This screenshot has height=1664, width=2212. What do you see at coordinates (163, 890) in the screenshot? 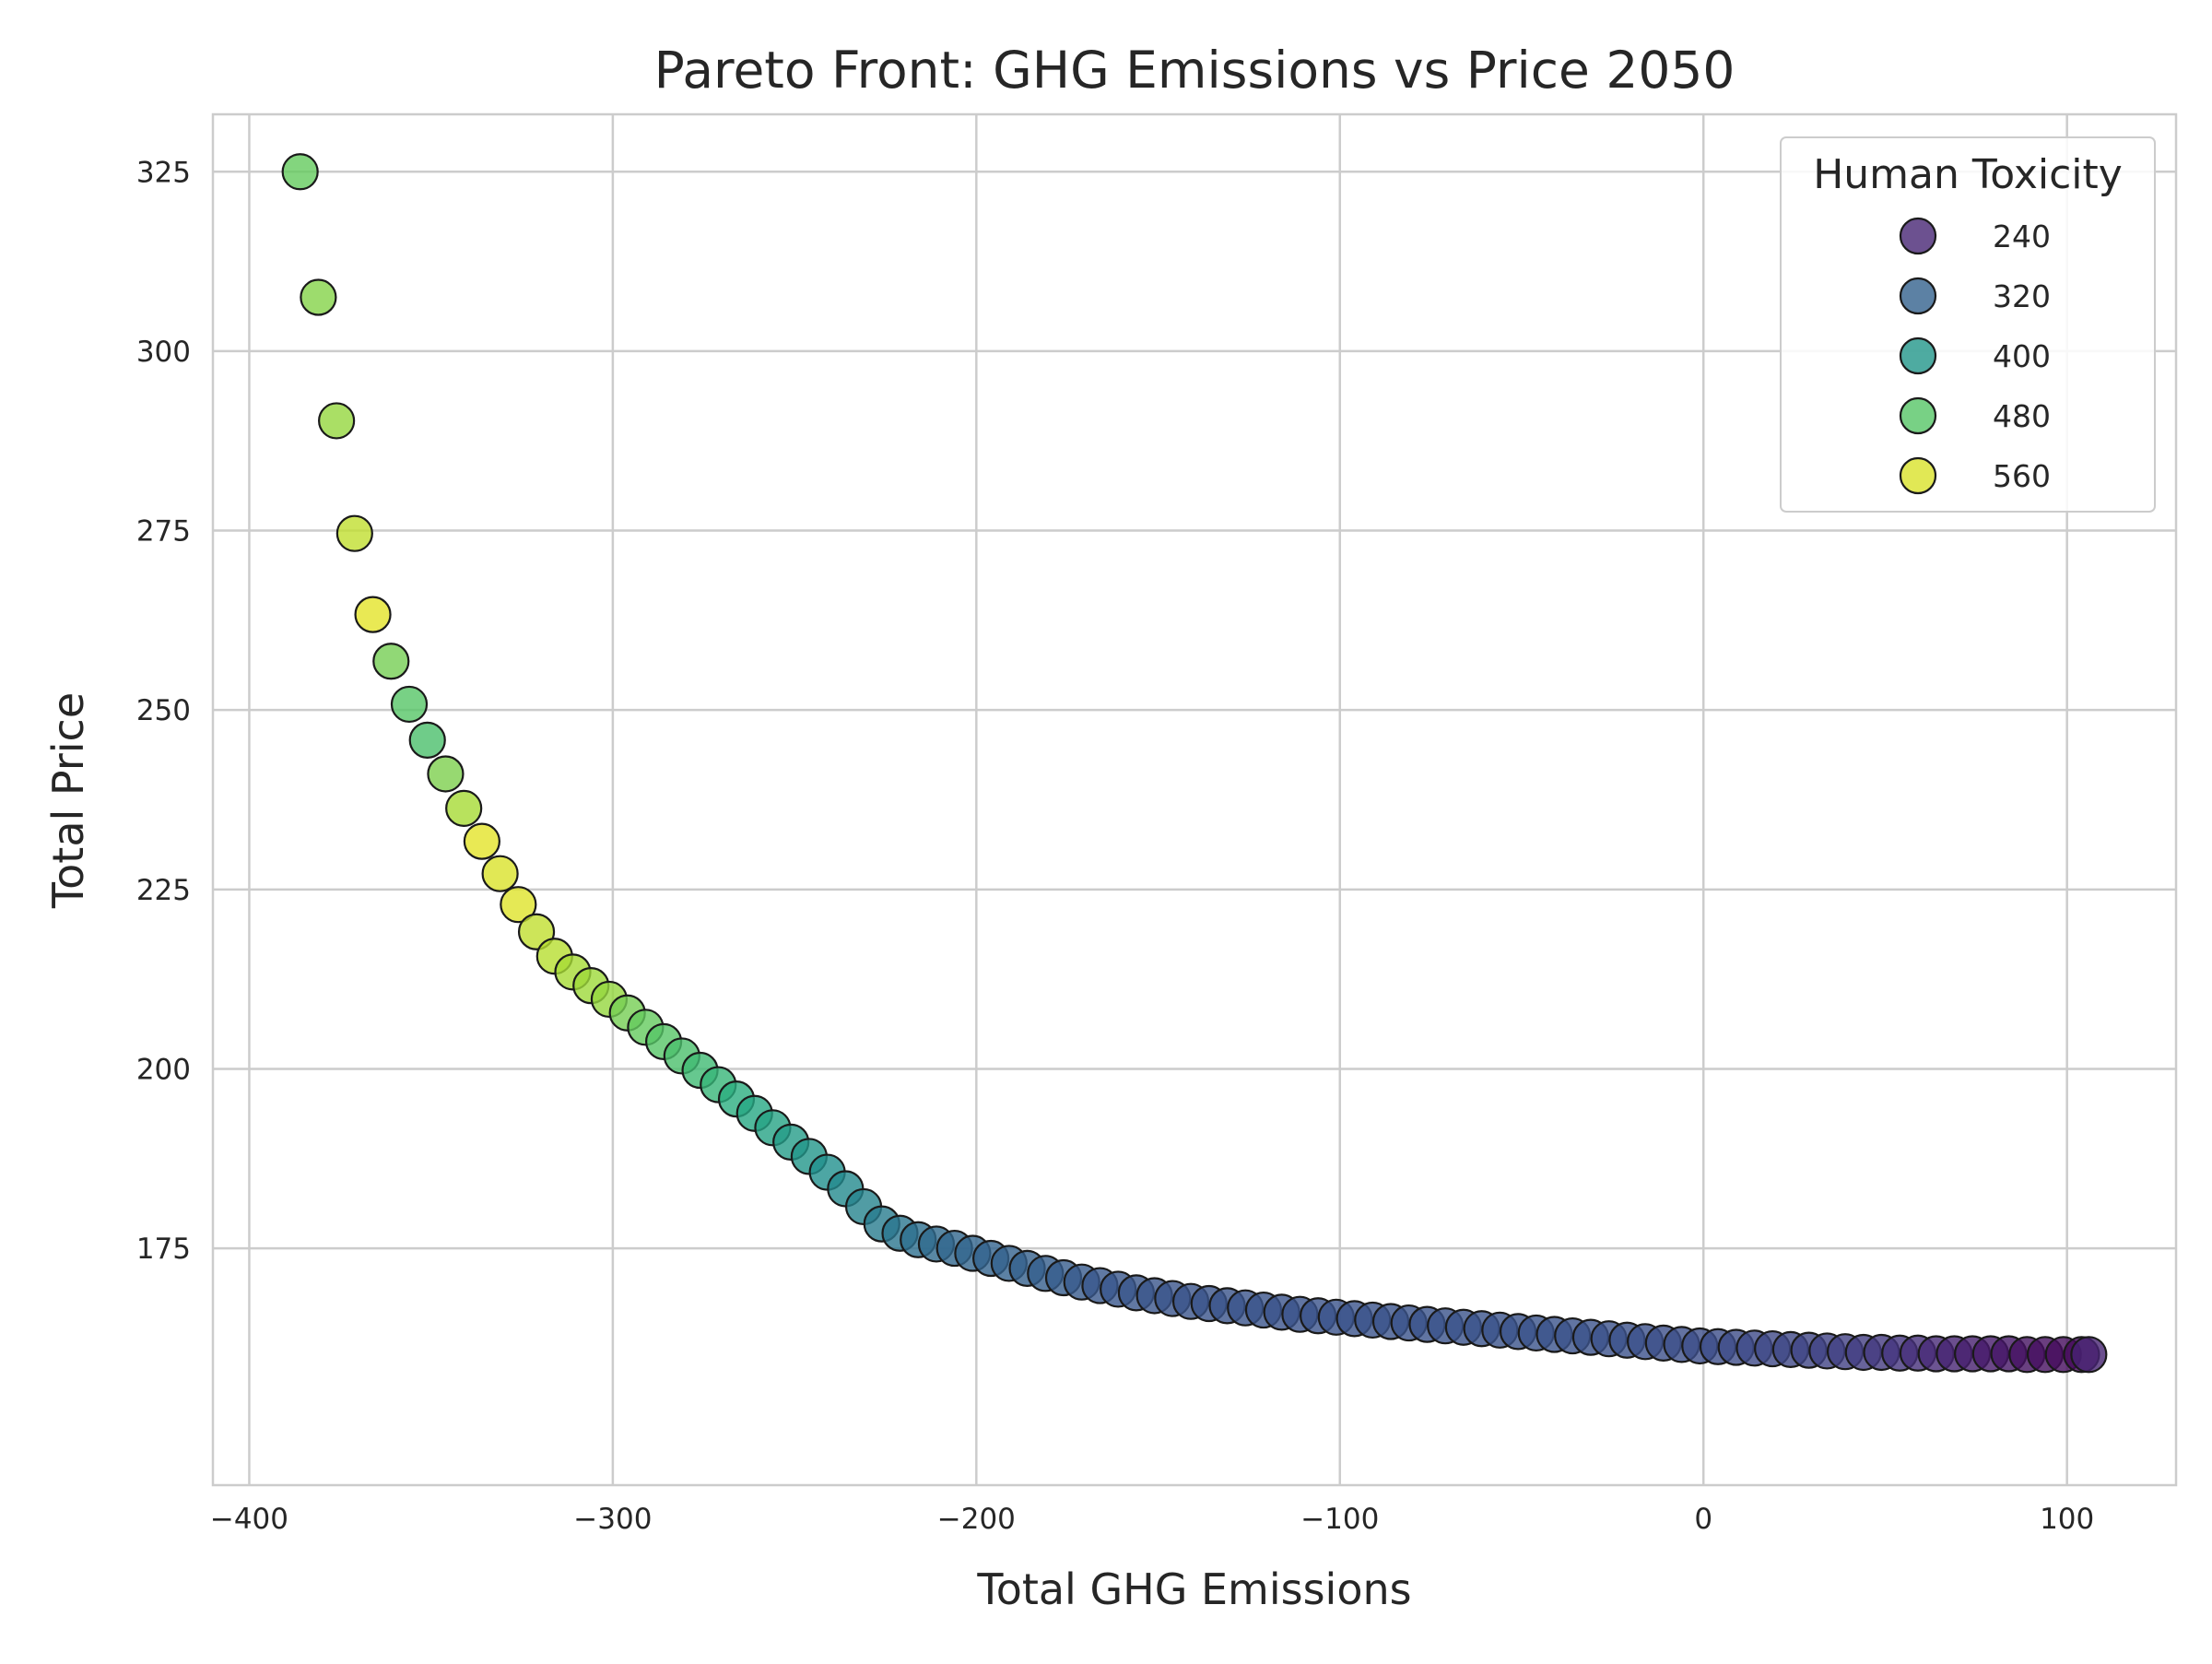
I see `y-tick-label: 225` at bounding box center [163, 890].